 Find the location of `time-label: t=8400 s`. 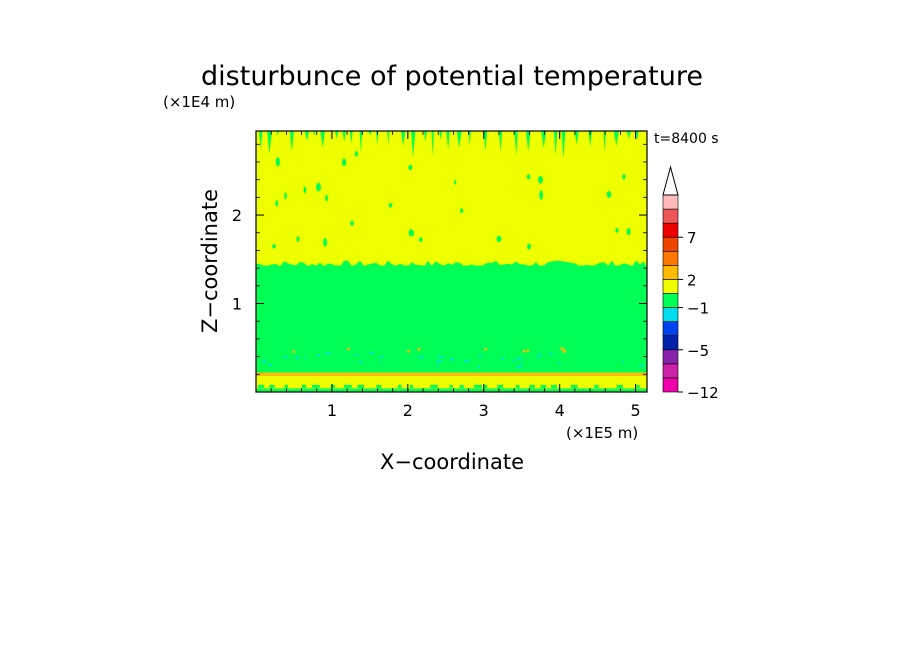

time-label: t=8400 s is located at coordinates (686, 139).